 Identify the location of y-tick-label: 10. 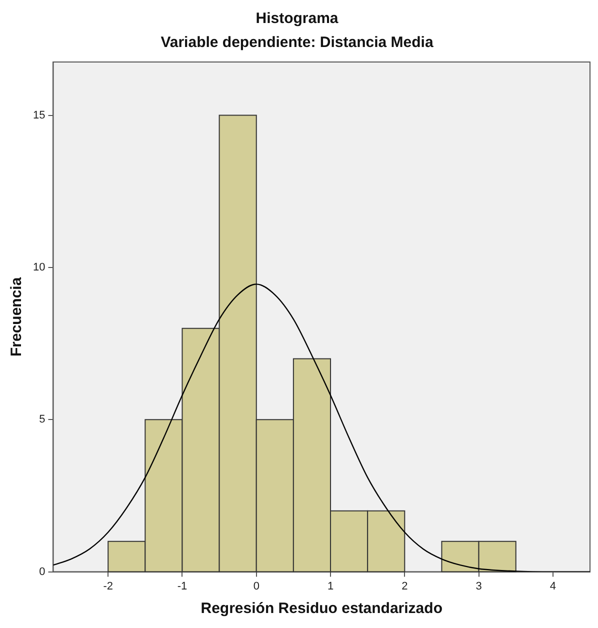
(39, 267).